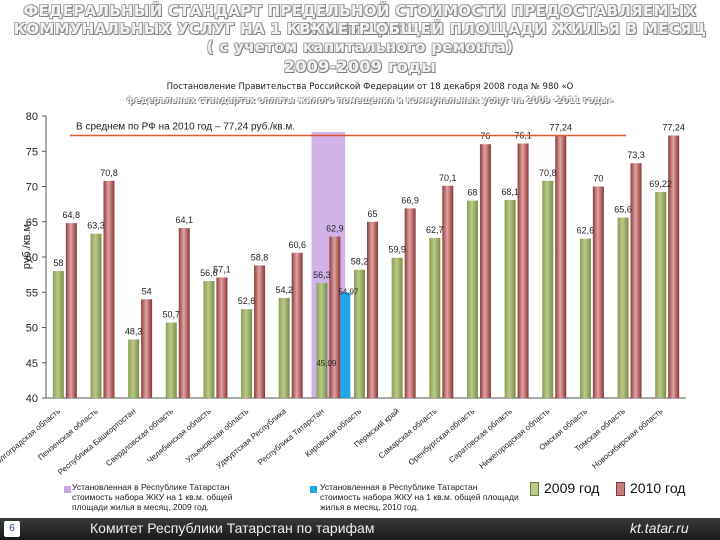  Describe the element at coordinates (660, 184) in the screenshot. I see `data-label-2009: 69,22` at that location.